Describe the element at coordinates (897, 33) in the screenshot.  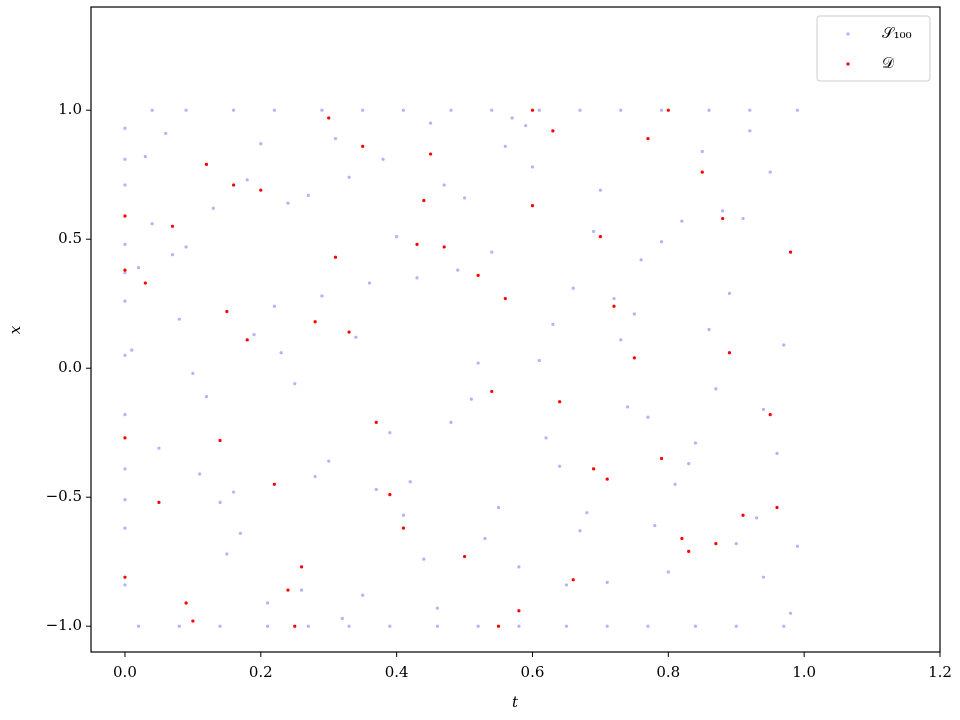
I see `legend-label: 𝒮₁₀₀` at that location.